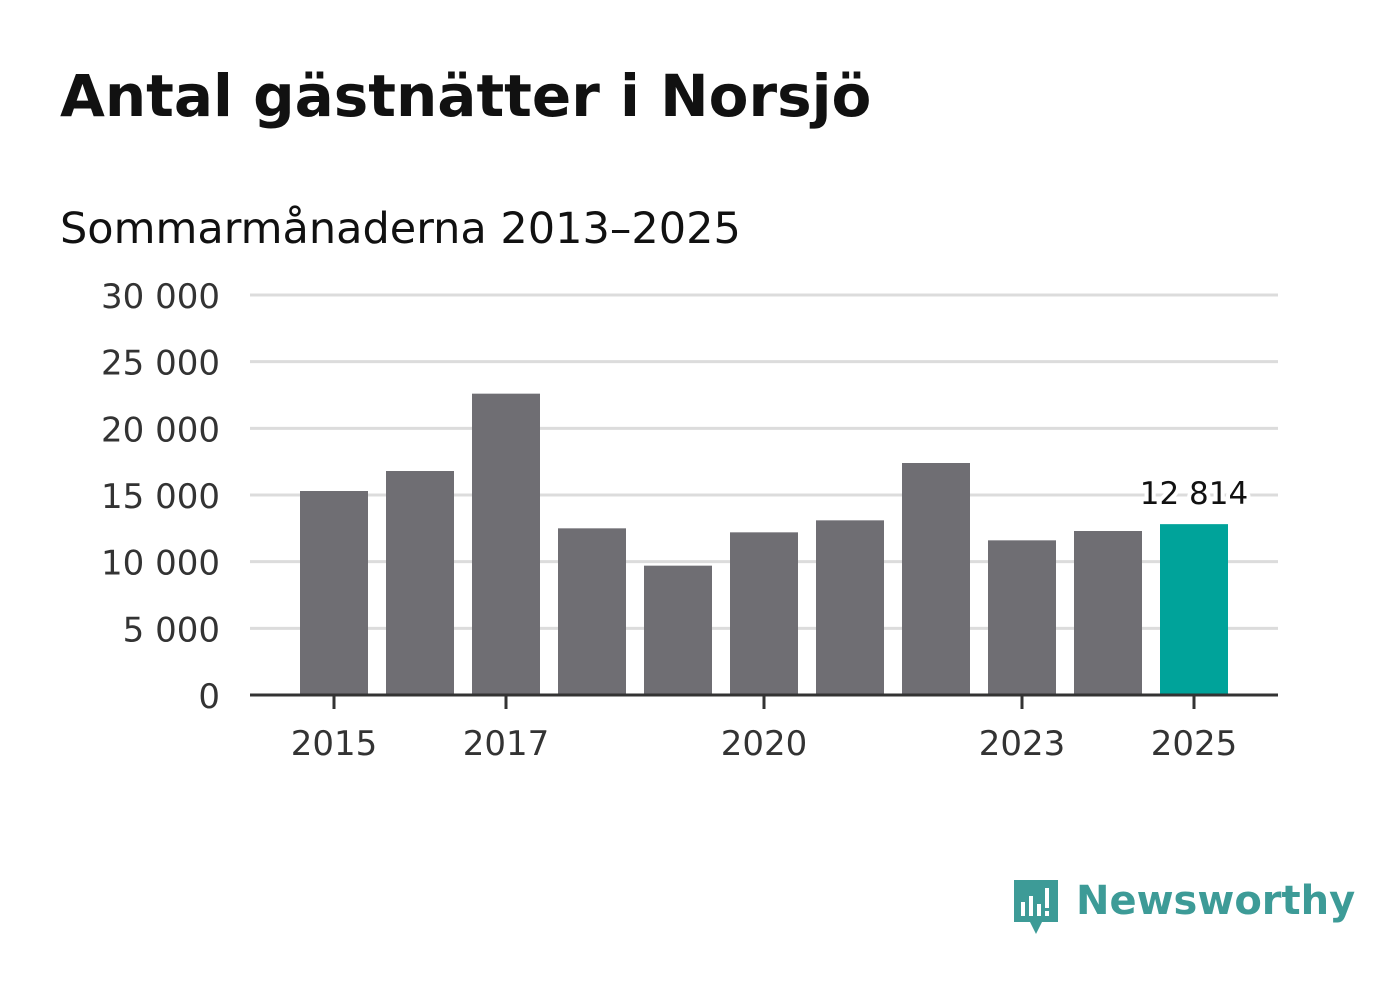  I want to click on newsworthy-logo-icon, so click(1036, 907).